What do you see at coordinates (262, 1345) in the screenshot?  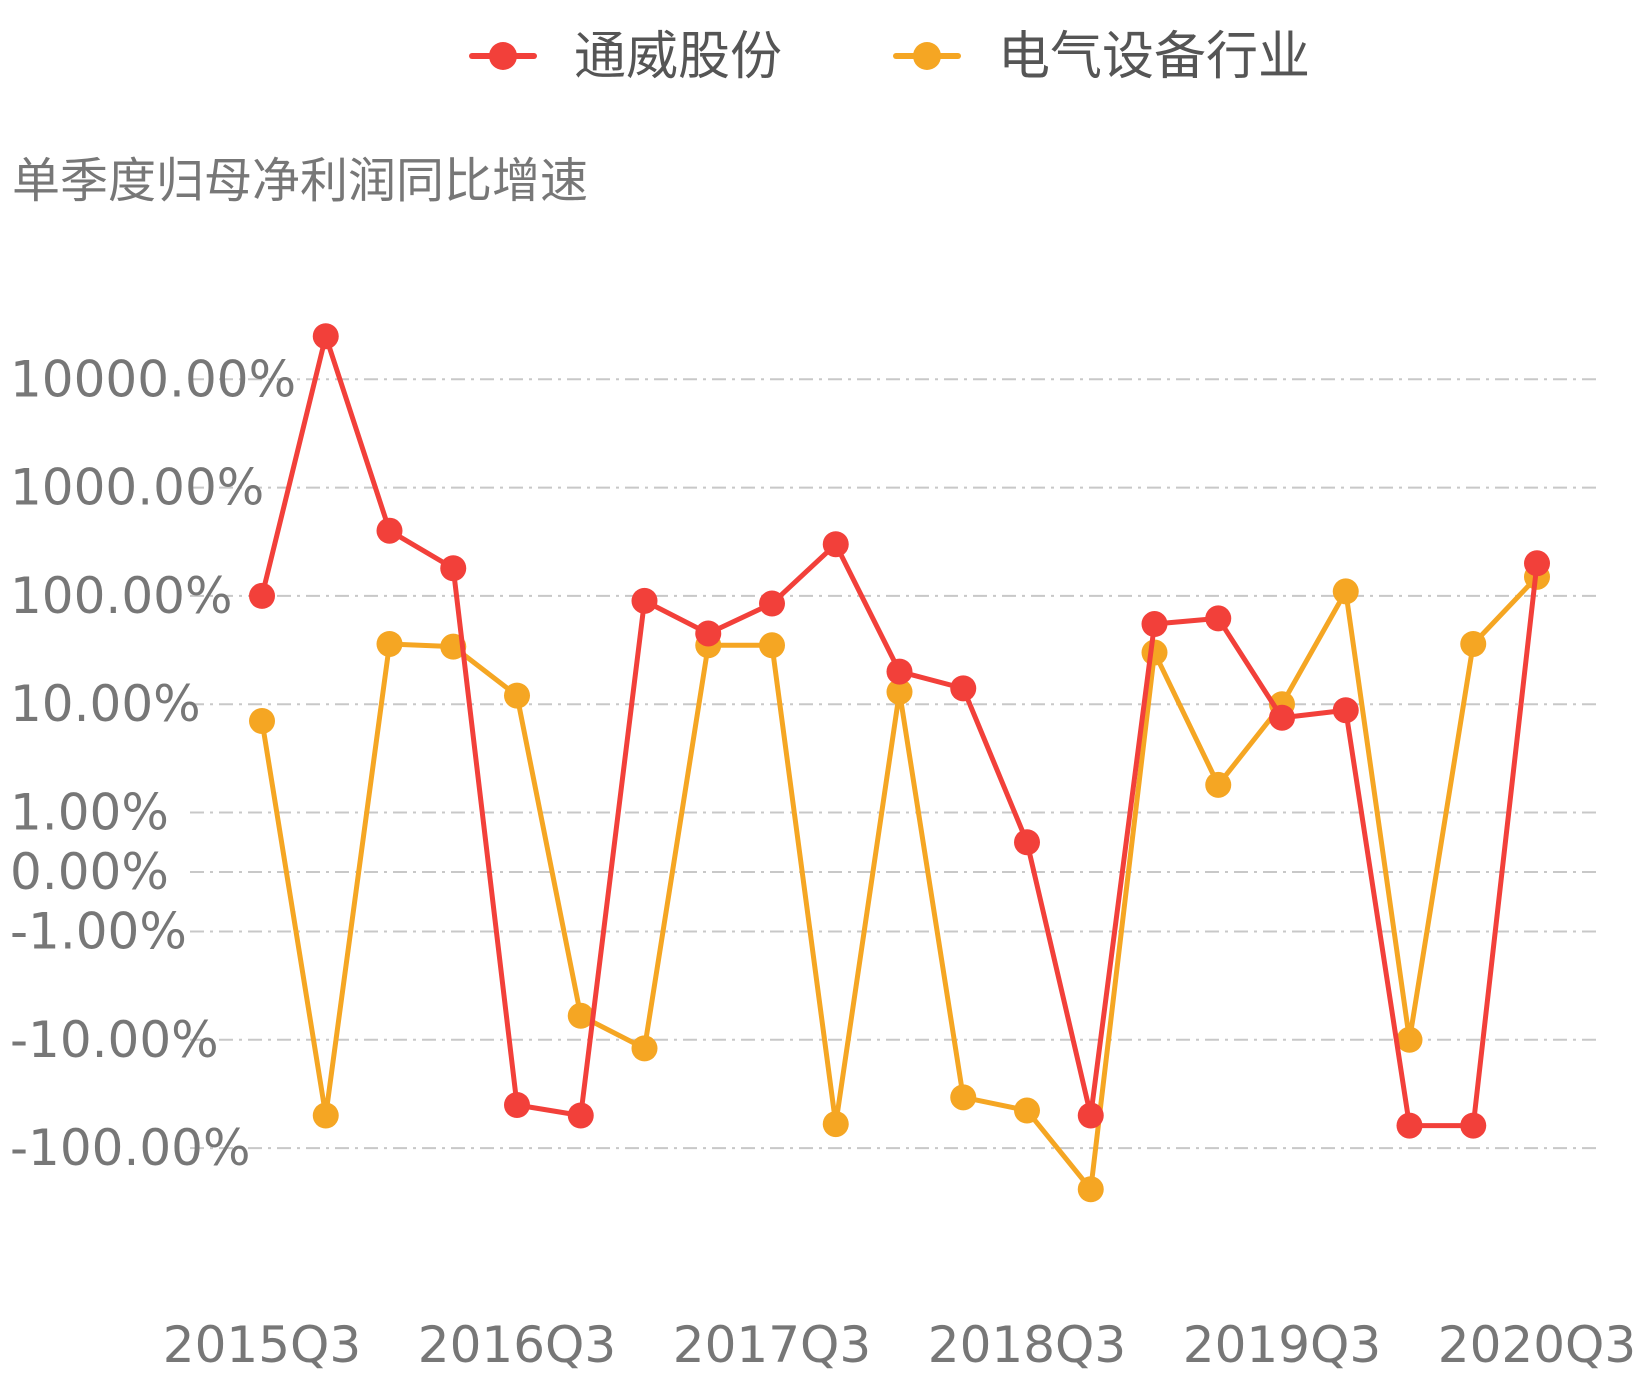 I see `x-tick-label: 2015Q3` at bounding box center [262, 1345].